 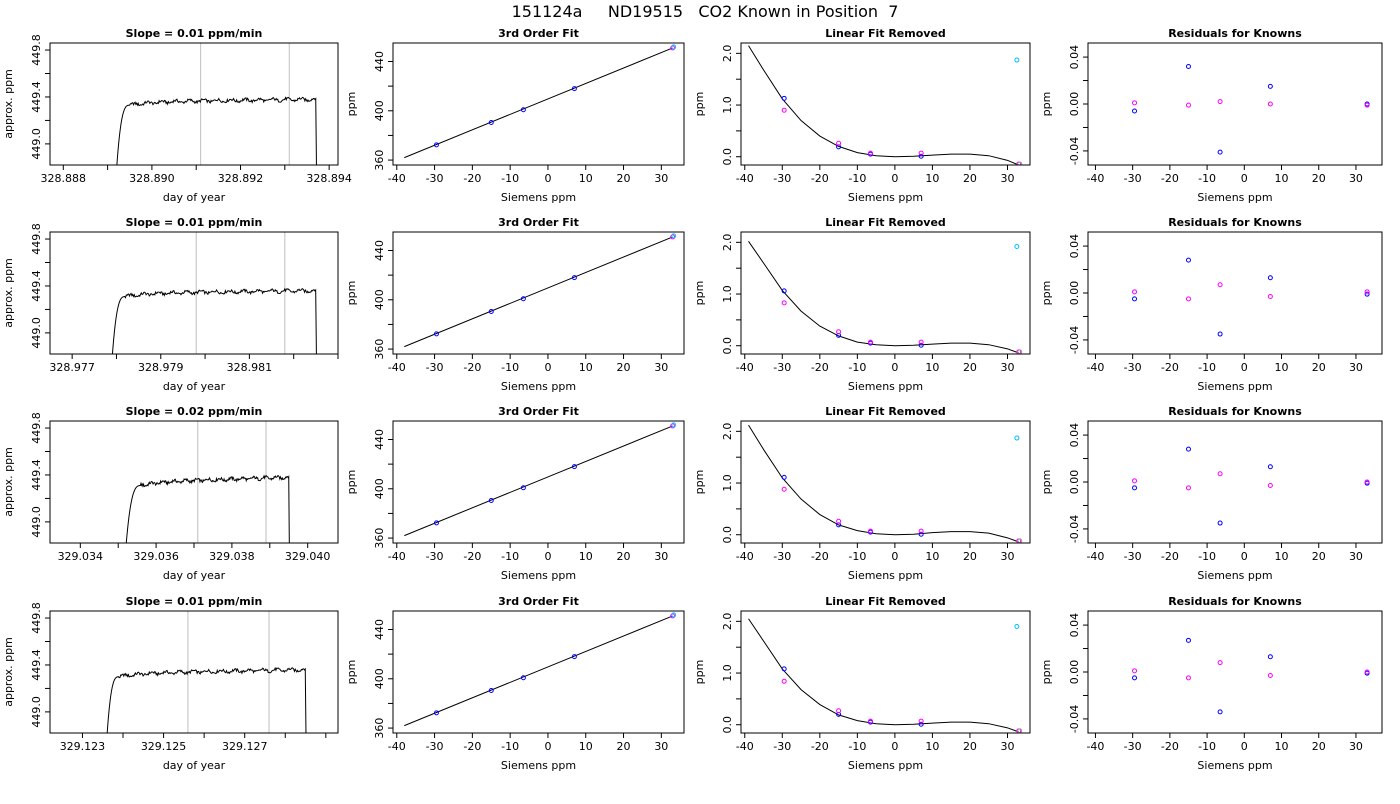 What do you see at coordinates (194, 575) in the screenshot?
I see `x-axis-label: day of year` at bounding box center [194, 575].